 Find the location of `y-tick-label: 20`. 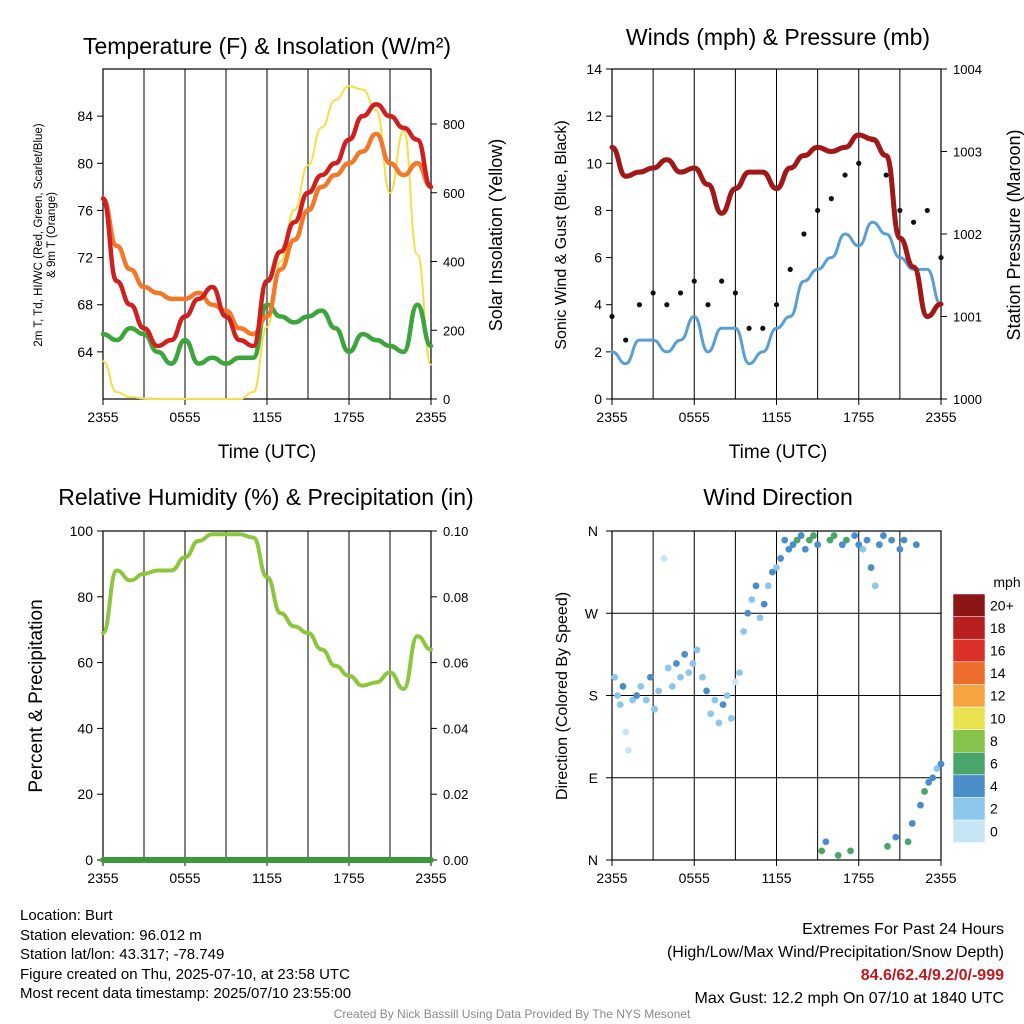

y-tick-label: 20 is located at coordinates (85, 794).